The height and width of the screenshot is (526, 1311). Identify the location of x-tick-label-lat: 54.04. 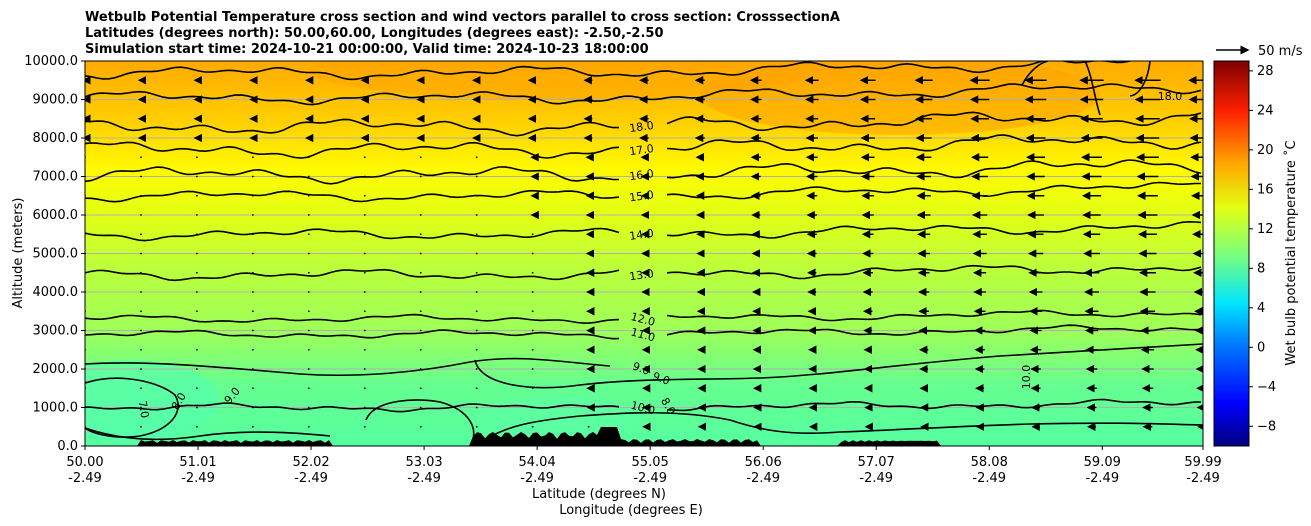
(537, 462).